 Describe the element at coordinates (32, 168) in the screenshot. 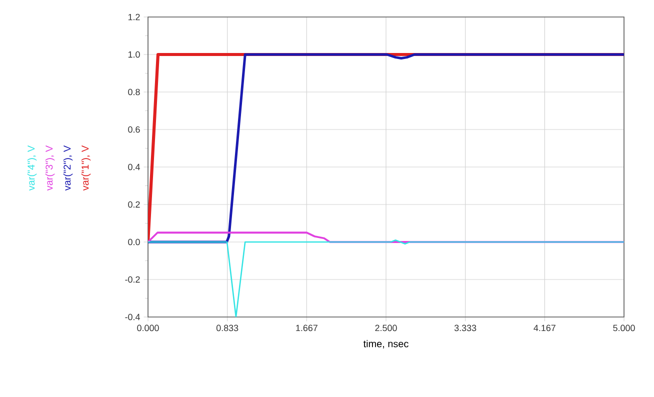

I see `text: var("4"), V` at that location.